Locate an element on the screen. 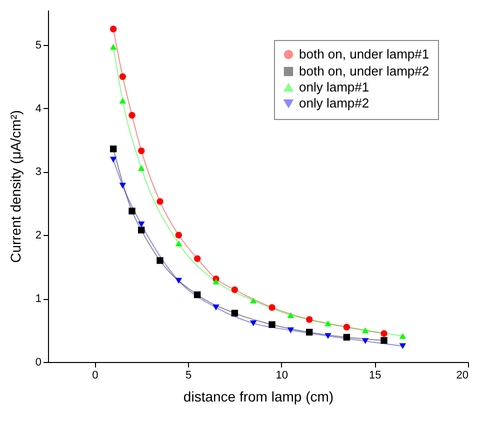 This screenshot has width=497, height=422. y-tick-label: 2 is located at coordinates (38, 236).